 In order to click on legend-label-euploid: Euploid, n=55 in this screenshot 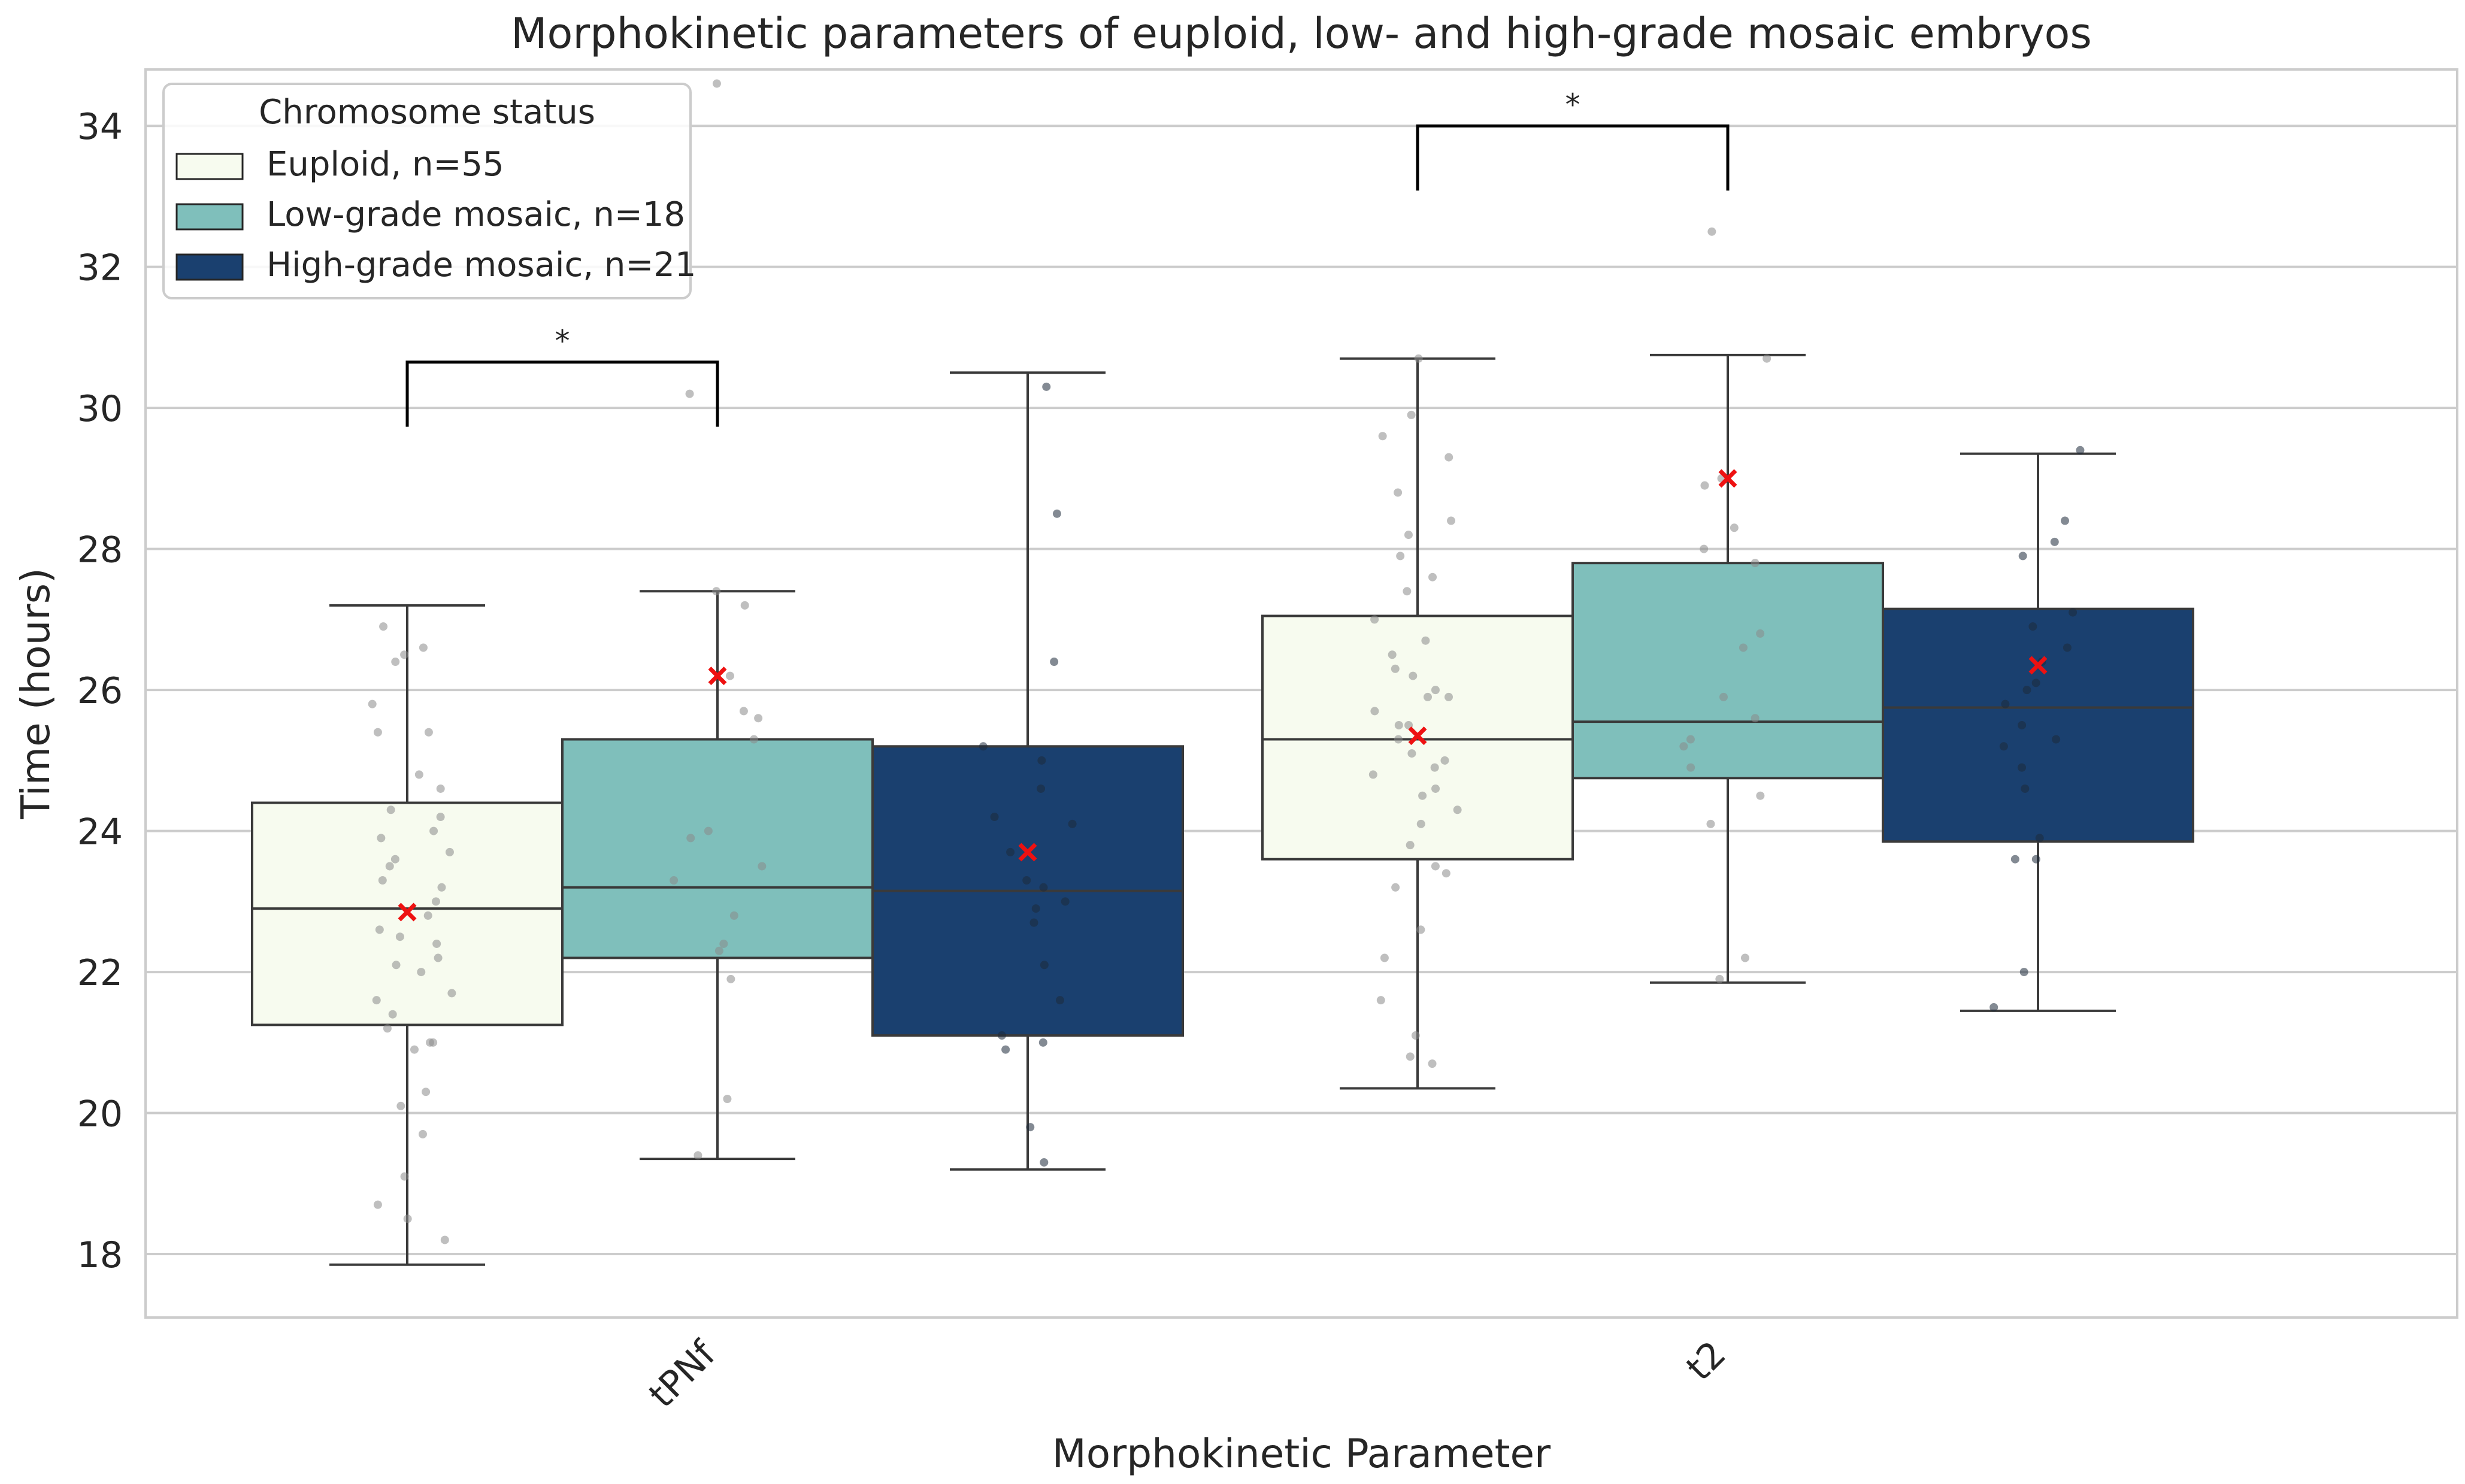, I will do `click(385, 164)`.